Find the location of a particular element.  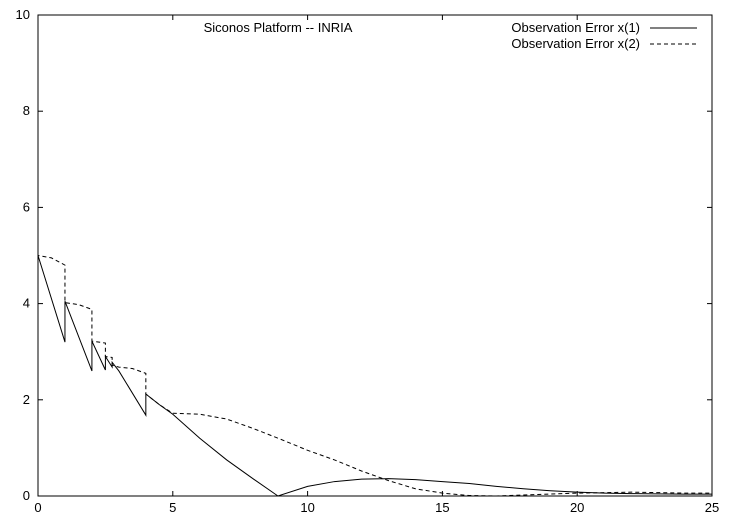

y-tick-label: 10 is located at coordinates (23, 14).